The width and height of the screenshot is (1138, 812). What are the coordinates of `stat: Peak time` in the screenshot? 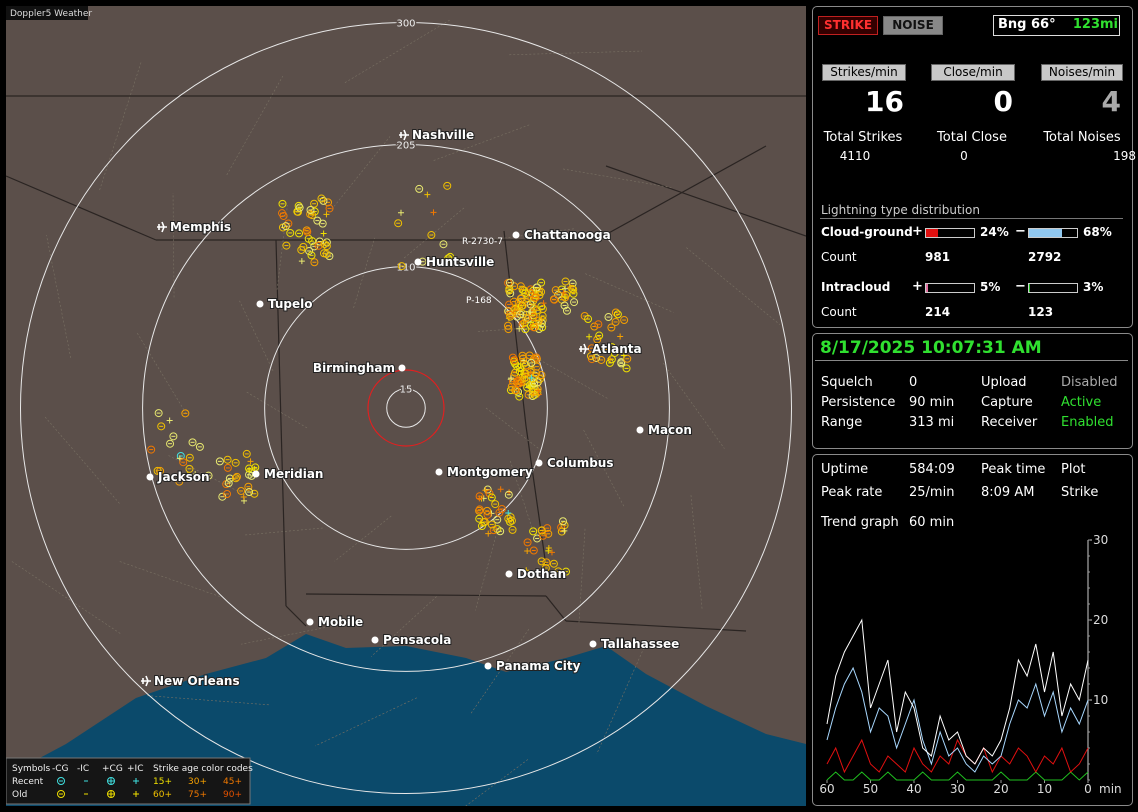 It's located at (1013, 469).